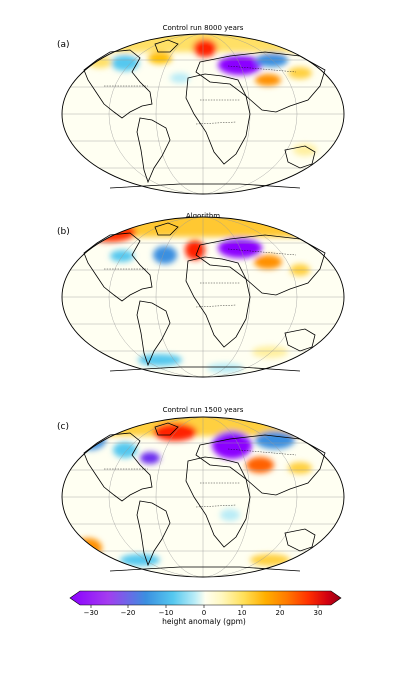 The width and height of the screenshot is (407, 678). I want to click on panel-c-borders, so click(200, 478).